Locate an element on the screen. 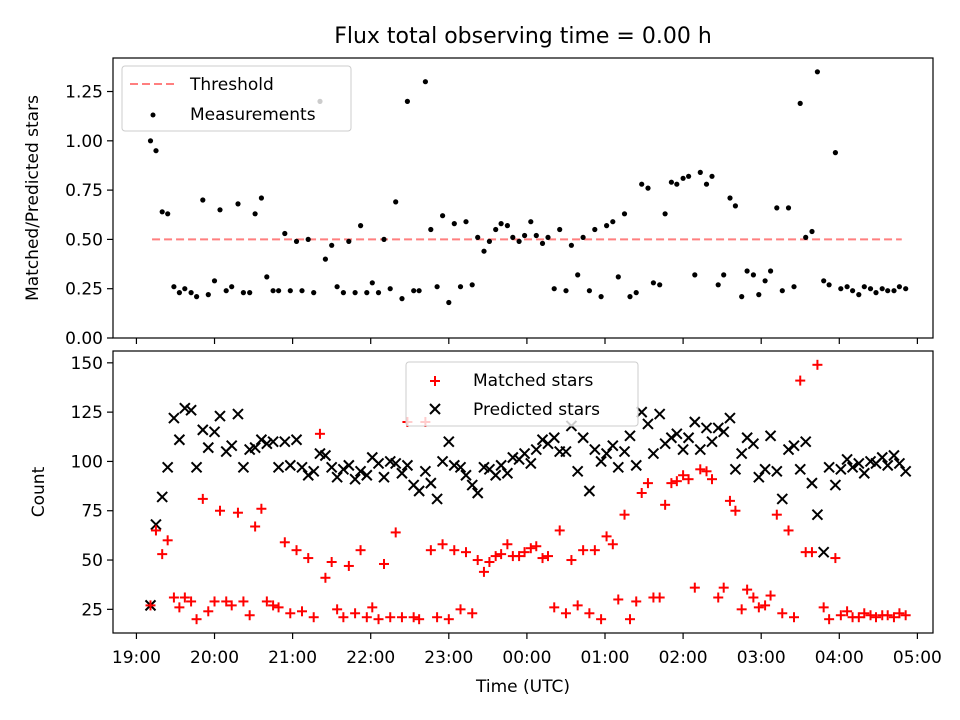 The image size is (960, 720). x-tick-label: 21:00 is located at coordinates (292, 658).